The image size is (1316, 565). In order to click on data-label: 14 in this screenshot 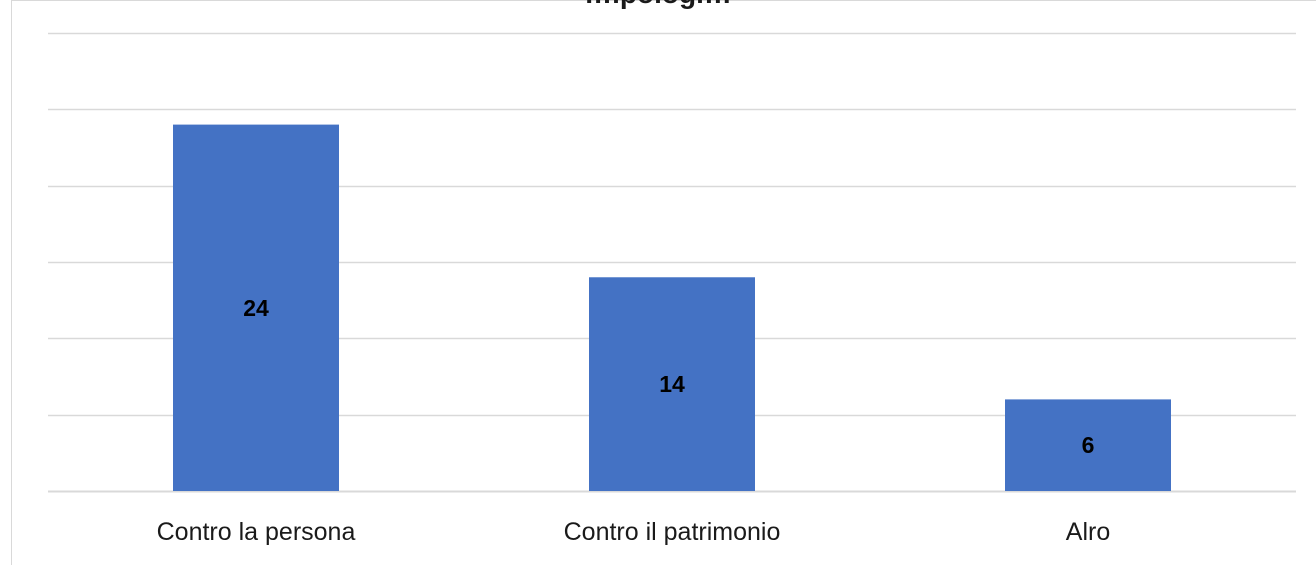, I will do `click(672, 384)`.